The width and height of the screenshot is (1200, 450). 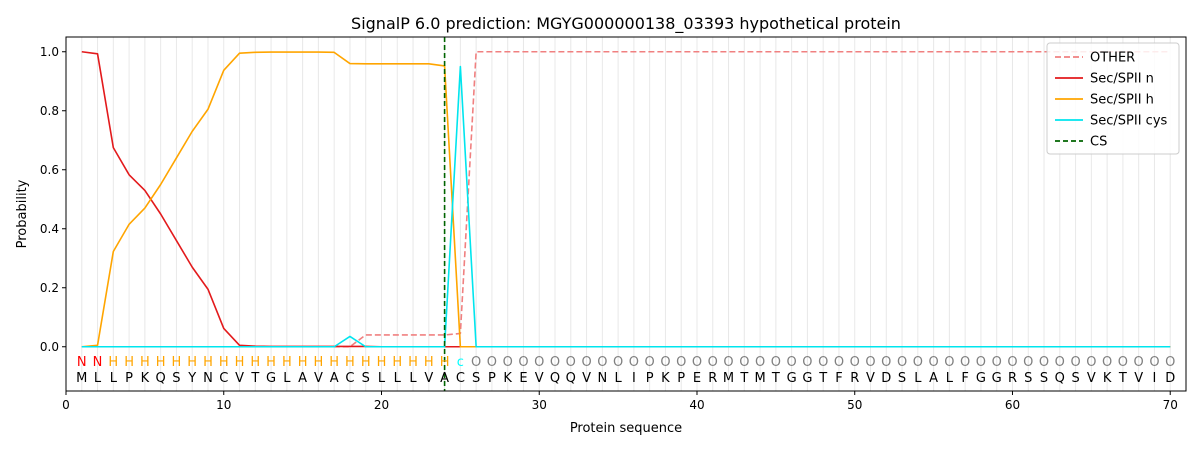 I want to click on annotation-letter-50: O, so click(x=855, y=362).